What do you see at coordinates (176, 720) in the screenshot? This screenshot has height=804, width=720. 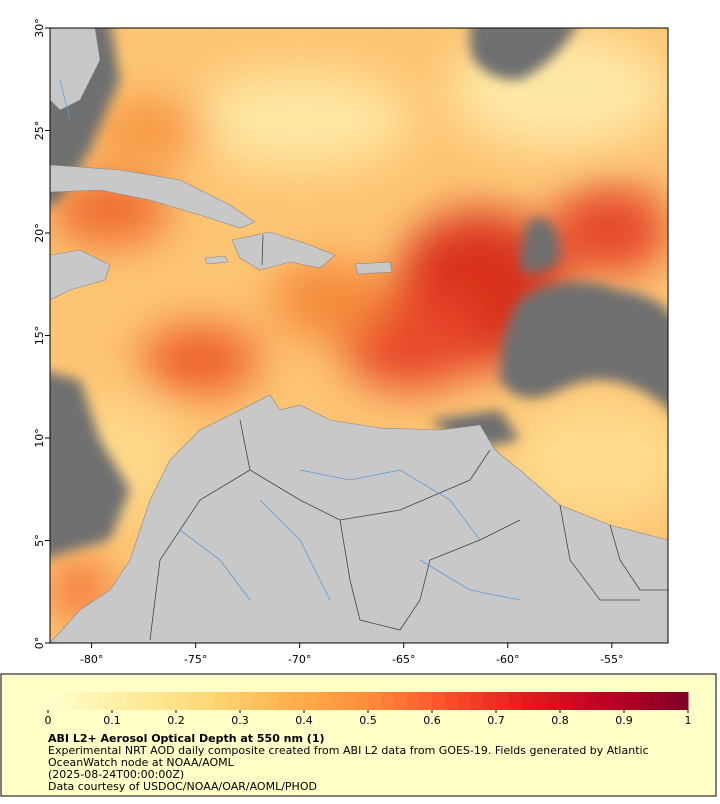 I see `colorbar-tick-label: 0.2` at bounding box center [176, 720].